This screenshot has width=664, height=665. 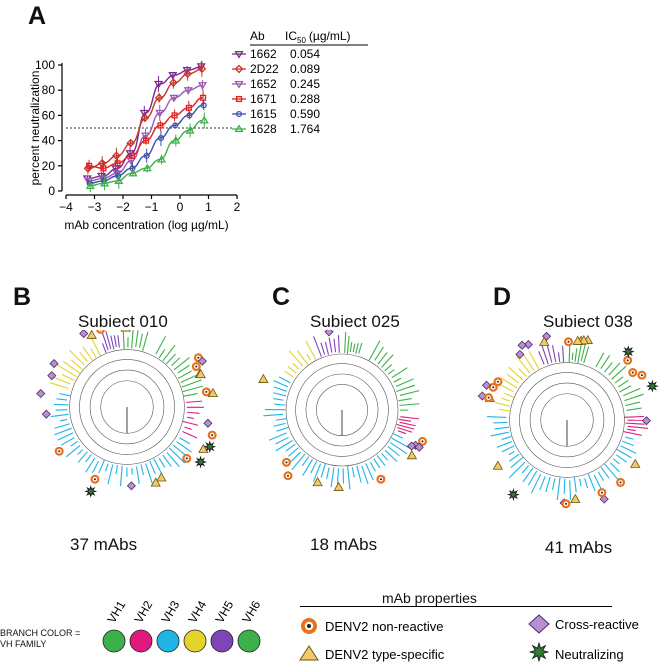 I want to click on vh-swatch, so click(x=222, y=641).